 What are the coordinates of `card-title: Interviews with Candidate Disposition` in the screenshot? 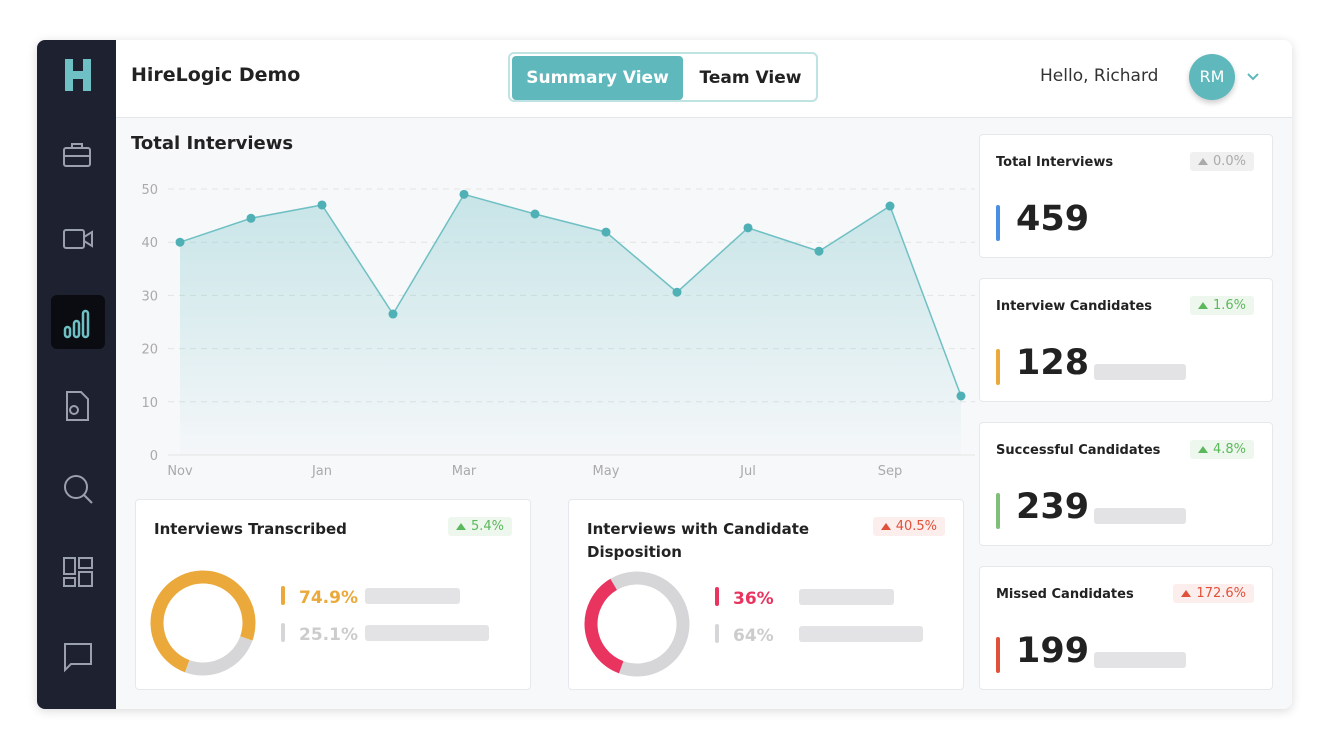 It's located at (698, 540).